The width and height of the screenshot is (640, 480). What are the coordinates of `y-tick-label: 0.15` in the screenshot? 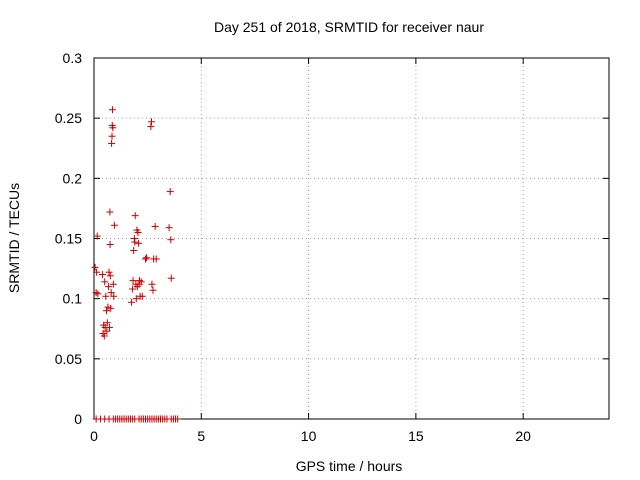 It's located at (68, 239).